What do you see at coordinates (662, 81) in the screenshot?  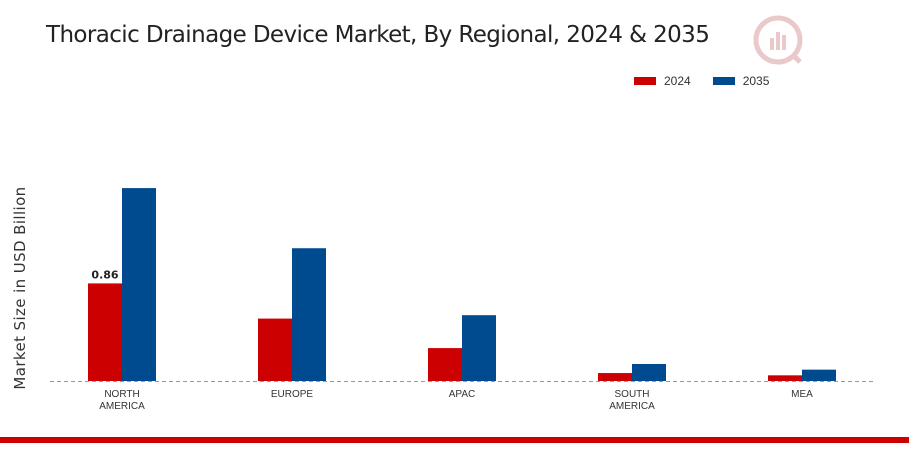 I see `legend-item-2024: 2024` at bounding box center [662, 81].